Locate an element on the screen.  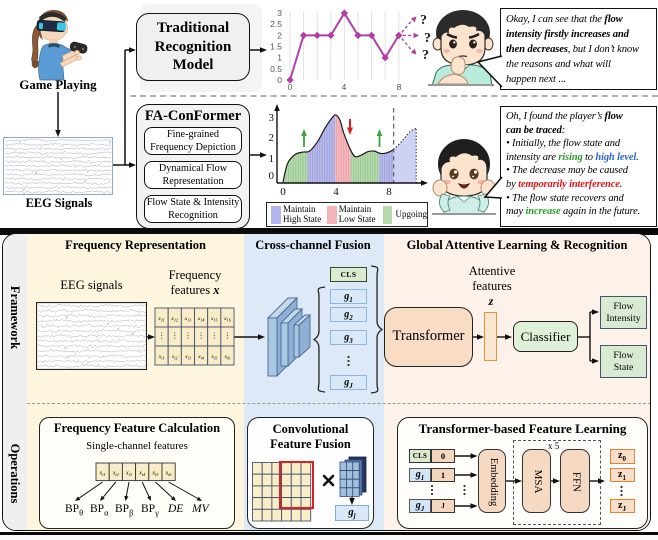
svg-text: 2.5 is located at coordinates (276, 24).